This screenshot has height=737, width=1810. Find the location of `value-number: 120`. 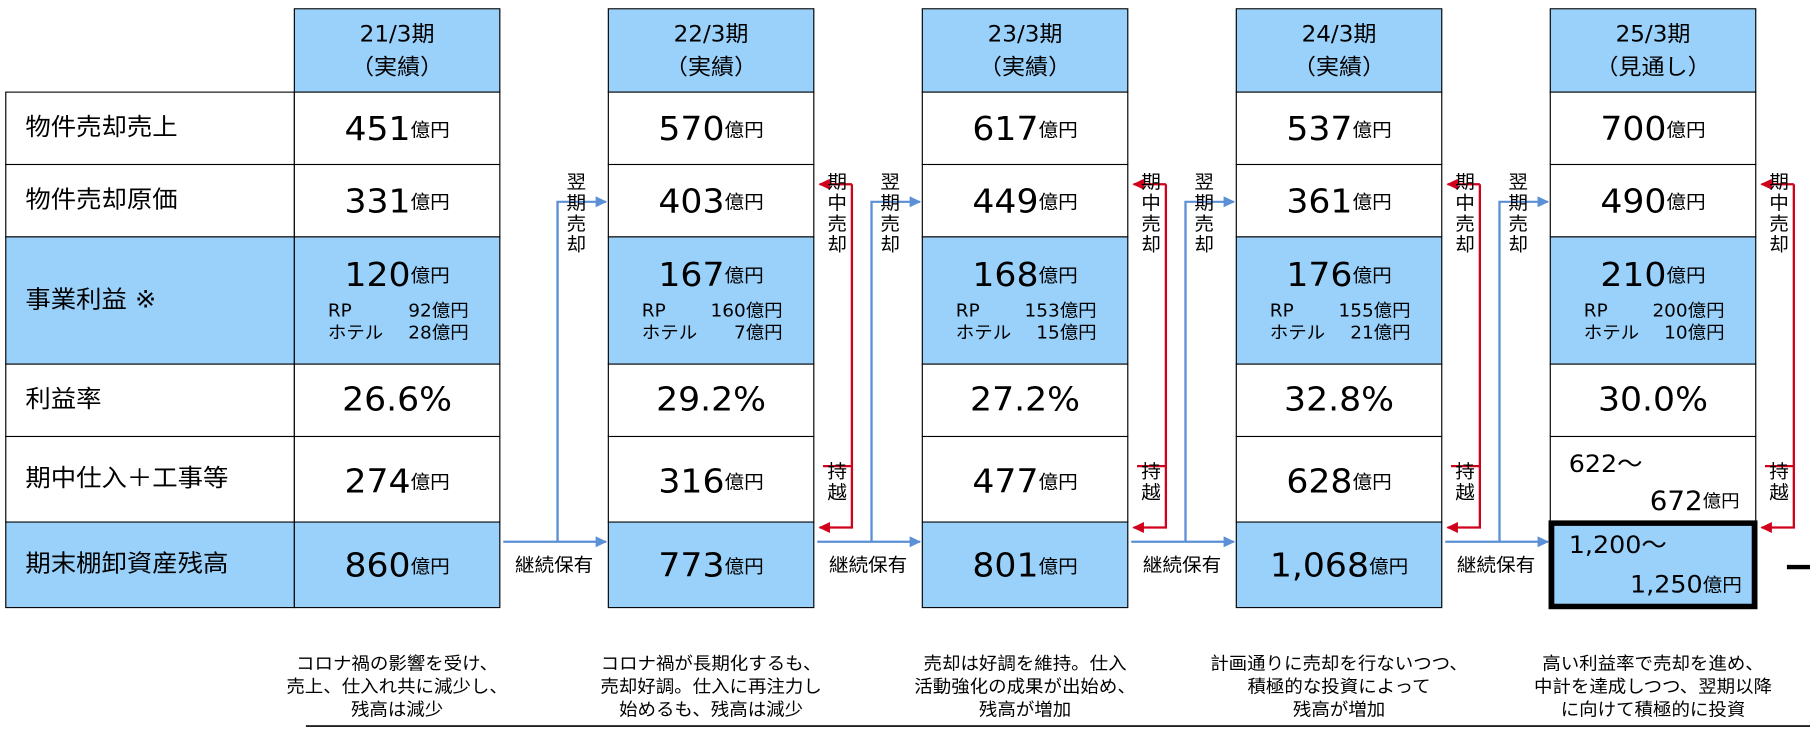

value-number: 120 is located at coordinates (377, 274).